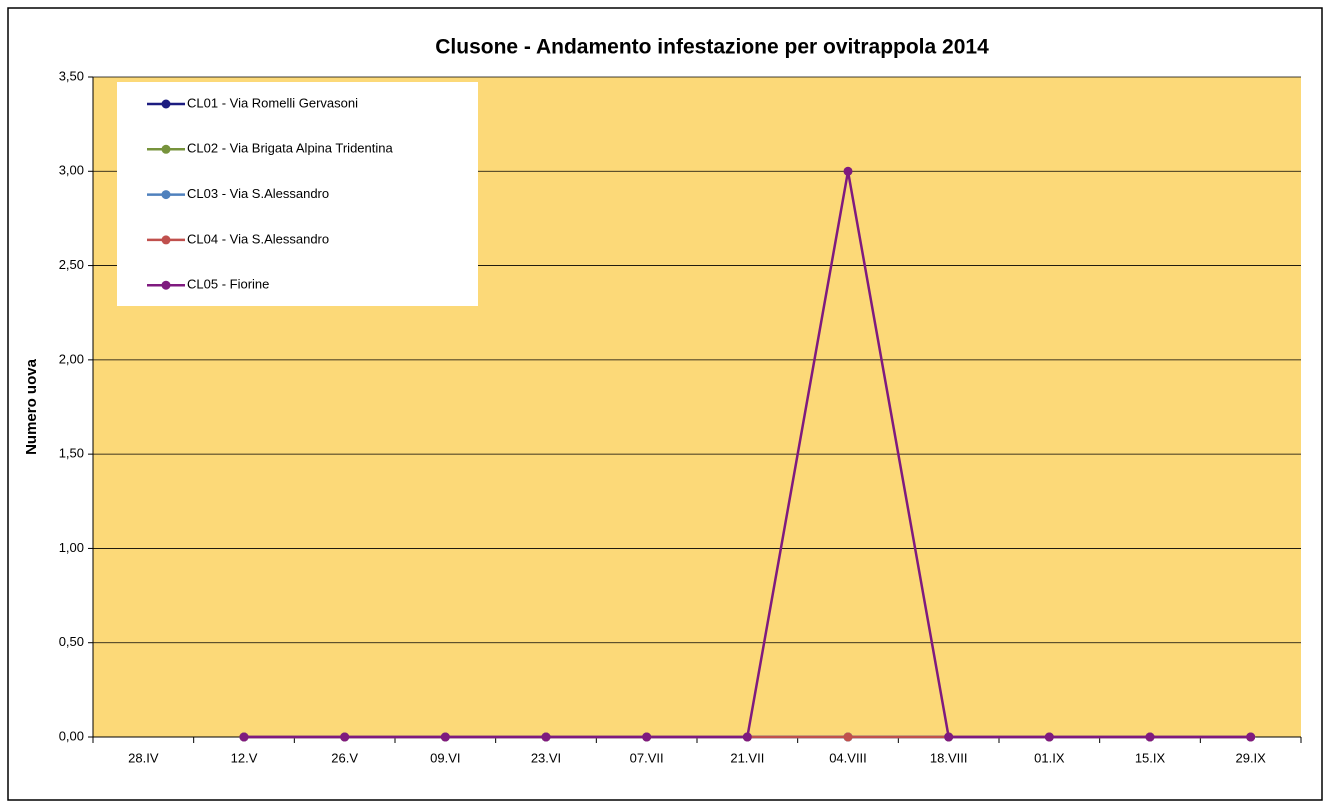 The height and width of the screenshot is (807, 1330). I want to click on legend-label: CL03 - Via S.Alessandro, so click(258, 193).